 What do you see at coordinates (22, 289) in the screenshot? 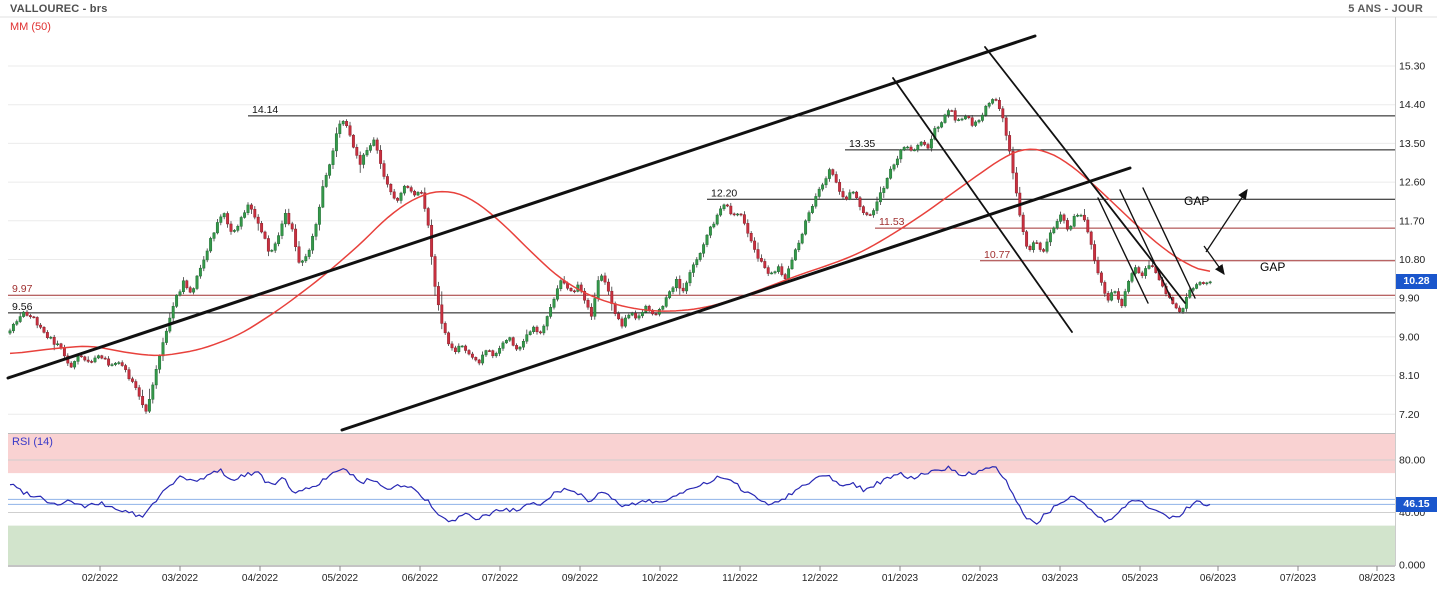
I see `level-label: 9.97` at bounding box center [22, 289].